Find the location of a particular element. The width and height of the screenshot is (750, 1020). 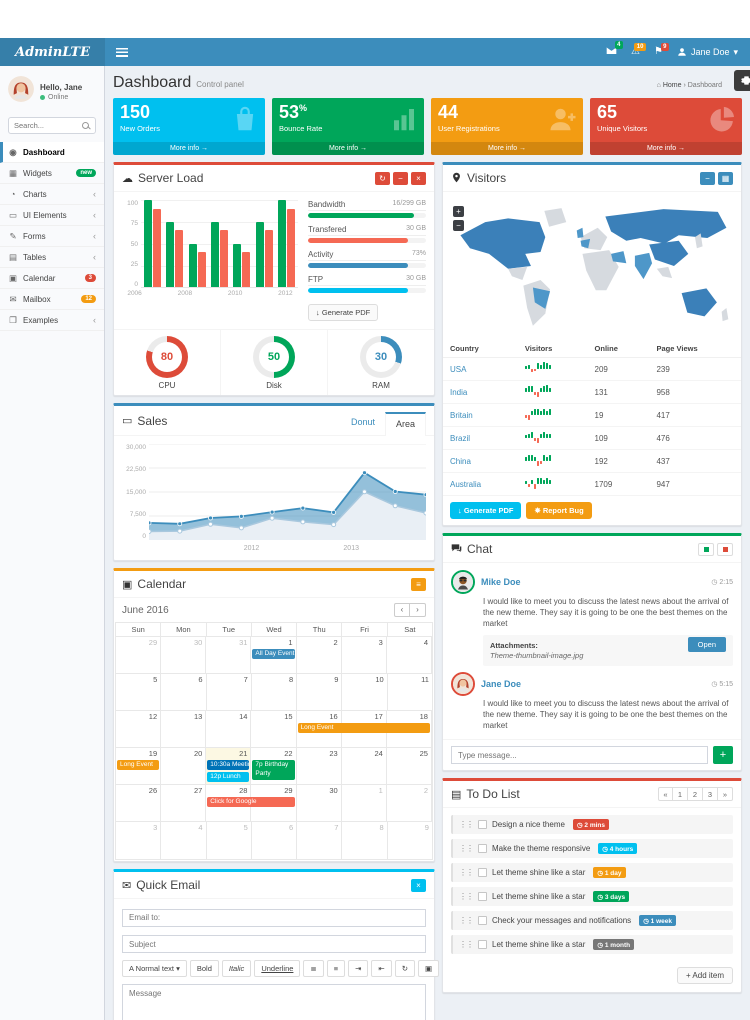

calendar-day: 27 is located at coordinates (184, 803).